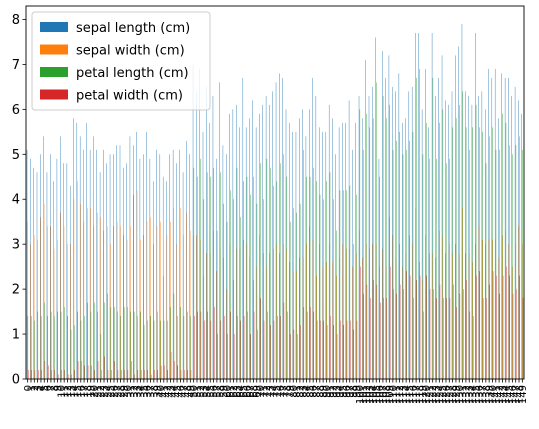 This screenshot has width=539, height=429. Describe the element at coordinates (16, 20) in the screenshot. I see `y-tick-label: 8` at that location.